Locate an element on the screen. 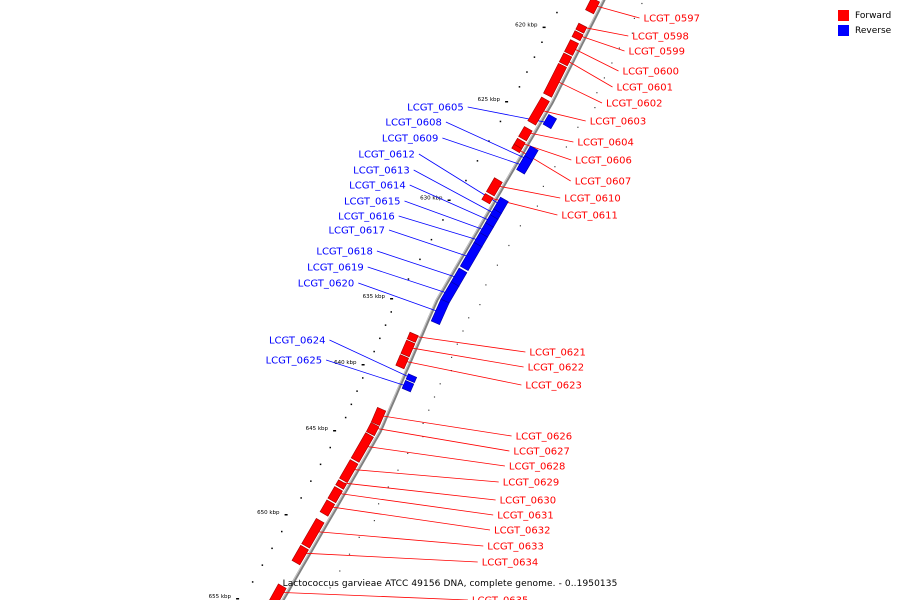  tick-label: 635 kbp is located at coordinates (374, 297).